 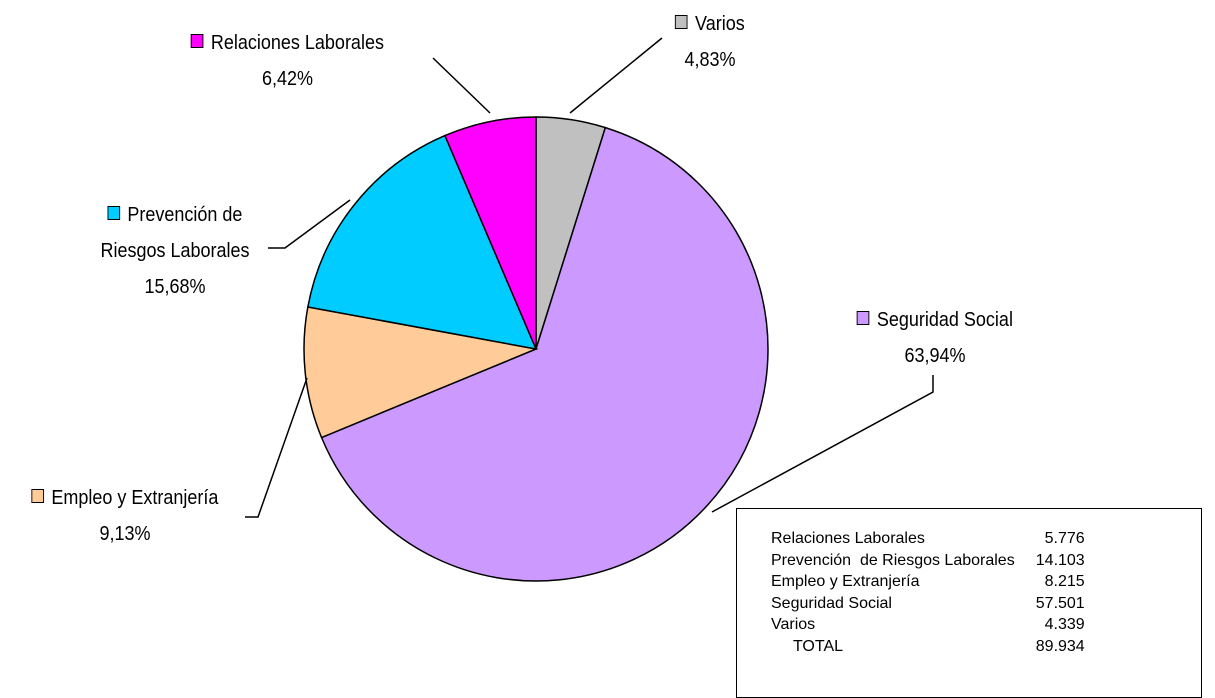 What do you see at coordinates (928, 625) in the screenshot?
I see `table-row: Varios 4.339` at bounding box center [928, 625].